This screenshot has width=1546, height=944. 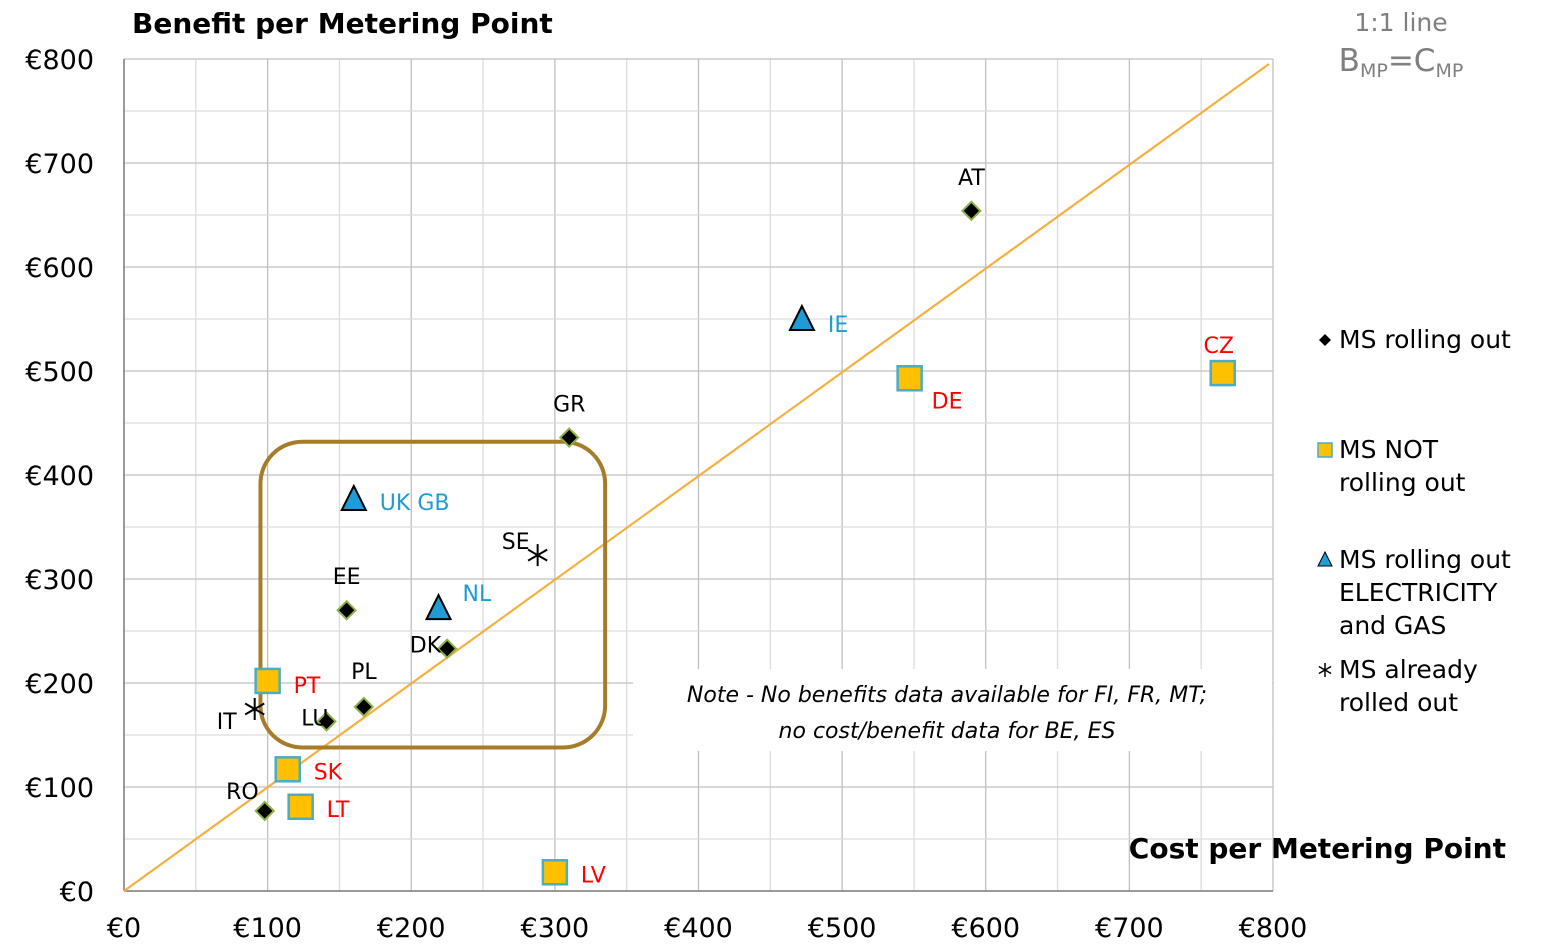 What do you see at coordinates (1398, 686) in the screenshot?
I see `legend-item: MS already rolled out` at bounding box center [1398, 686].